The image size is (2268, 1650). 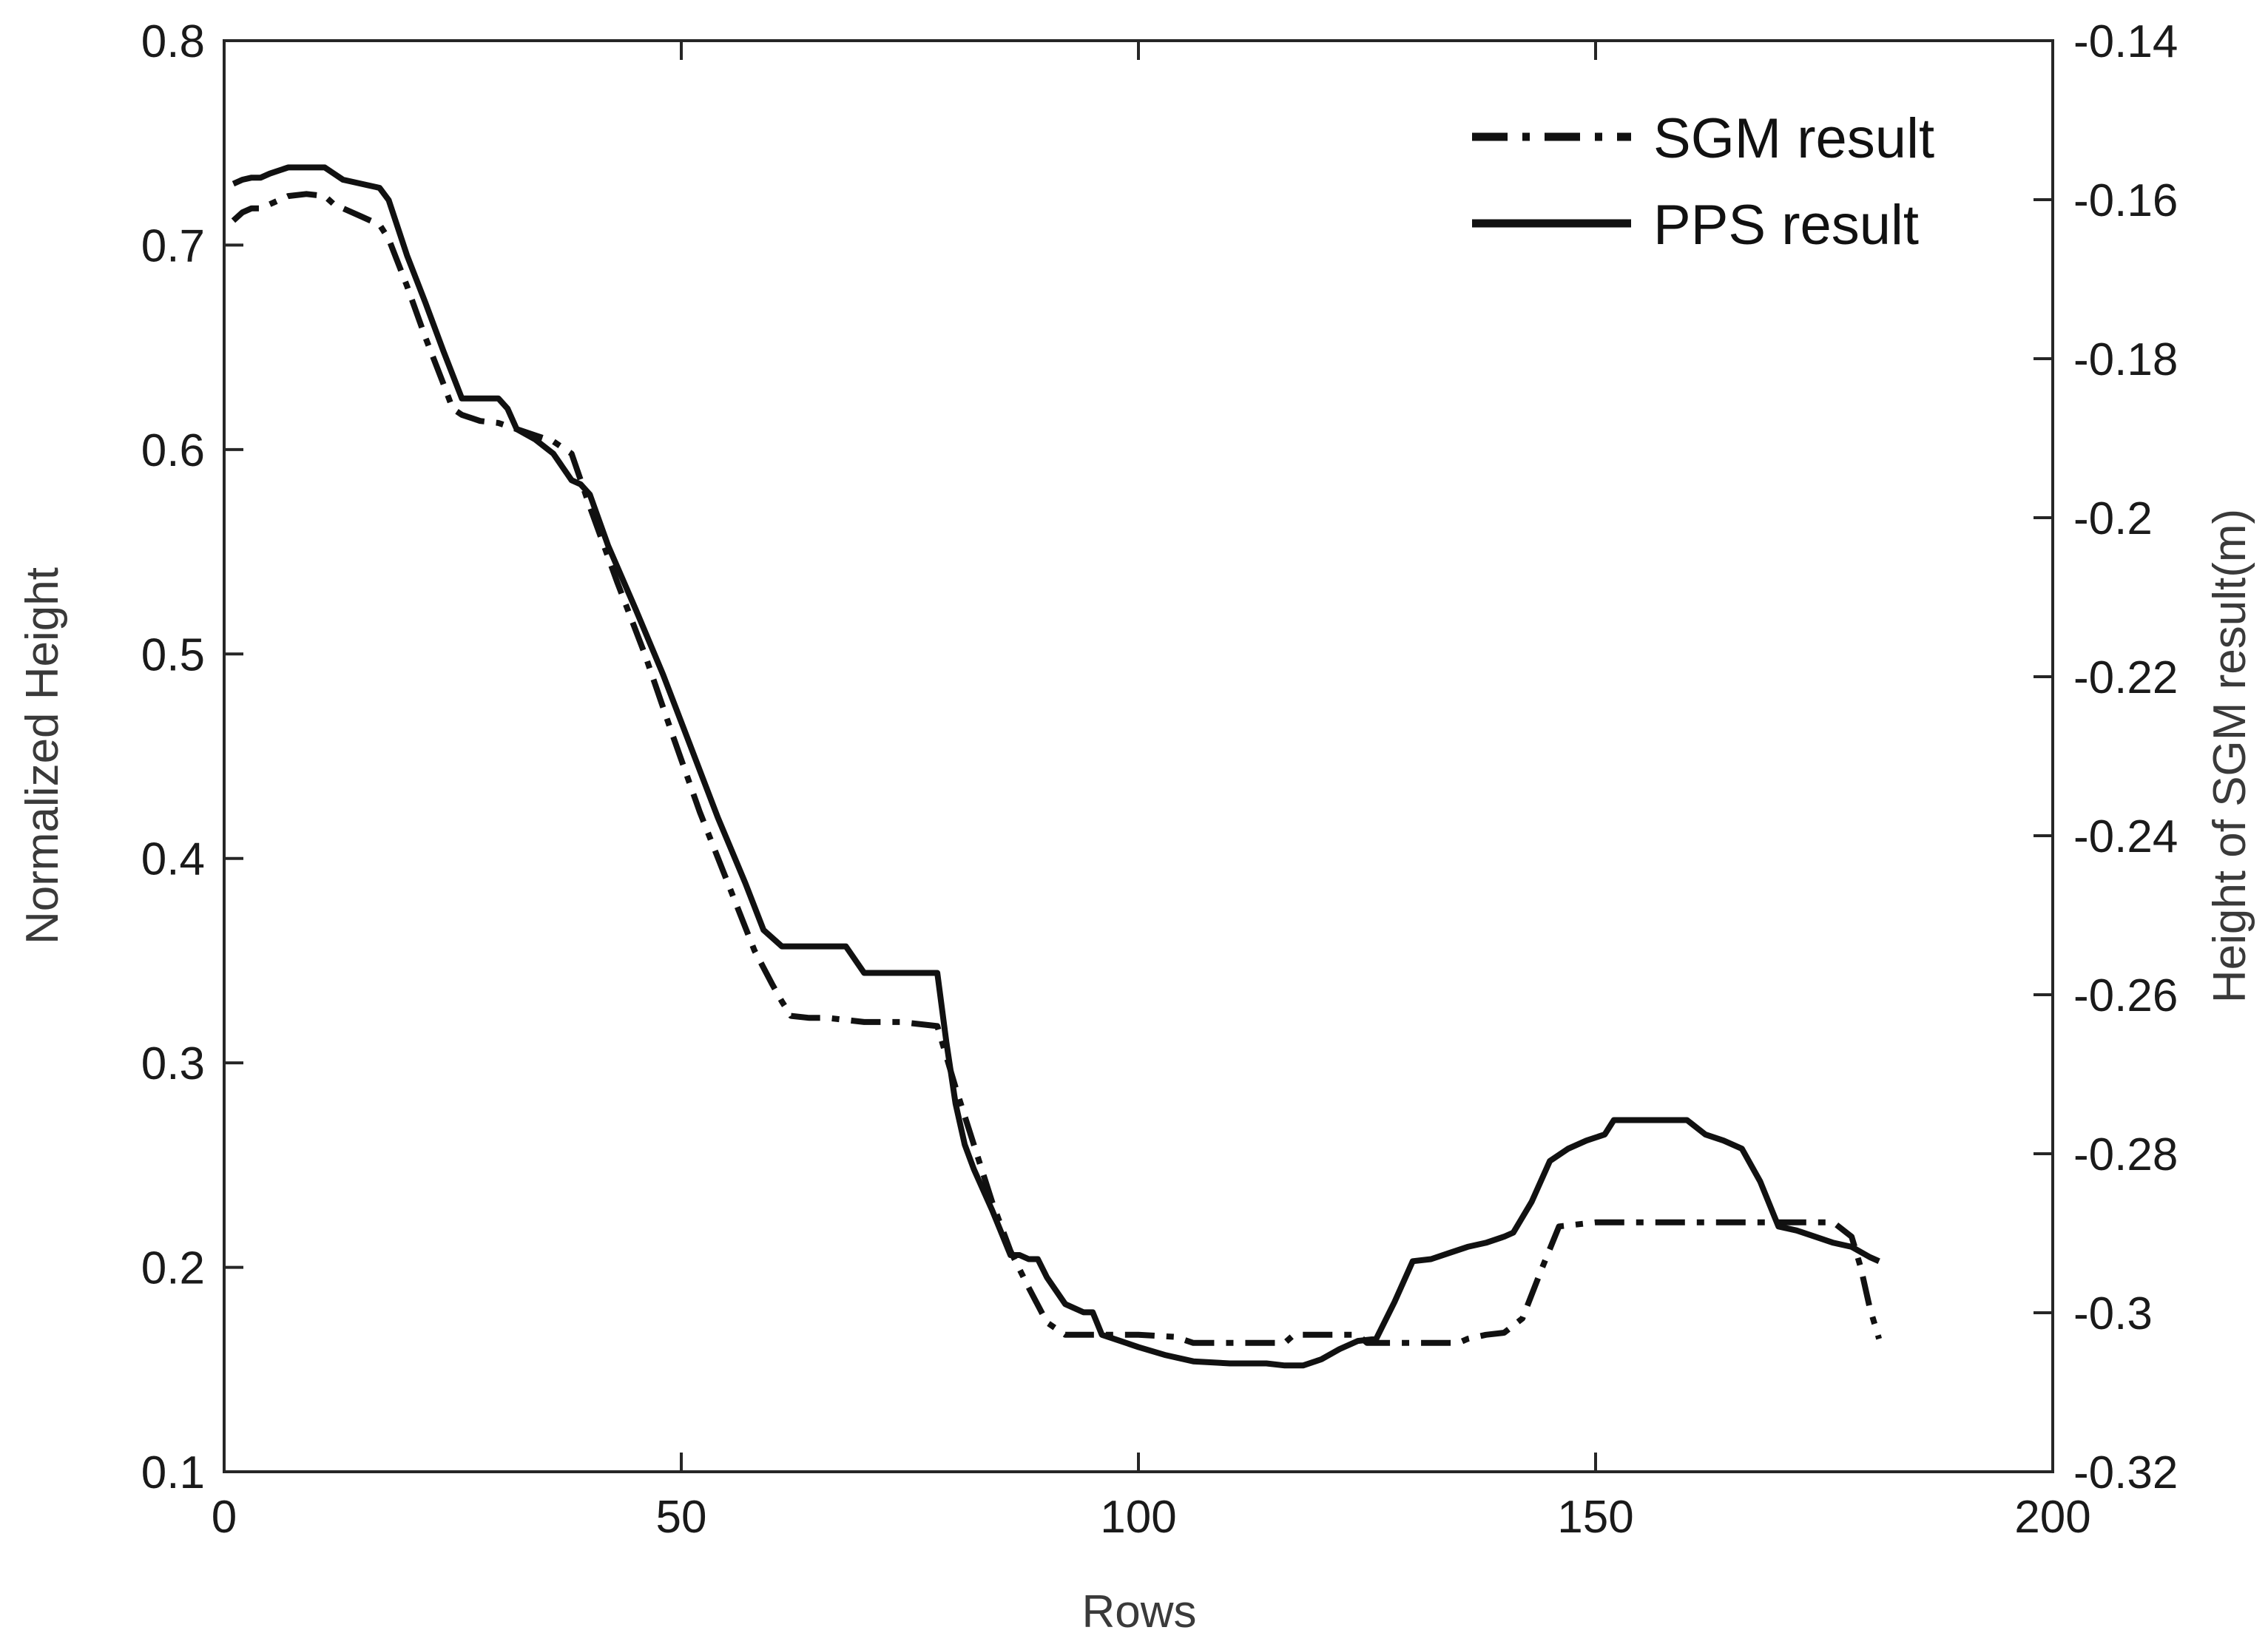 What do you see at coordinates (1793, 138) in the screenshot?
I see `legend-sgm-label: SGM result` at bounding box center [1793, 138].